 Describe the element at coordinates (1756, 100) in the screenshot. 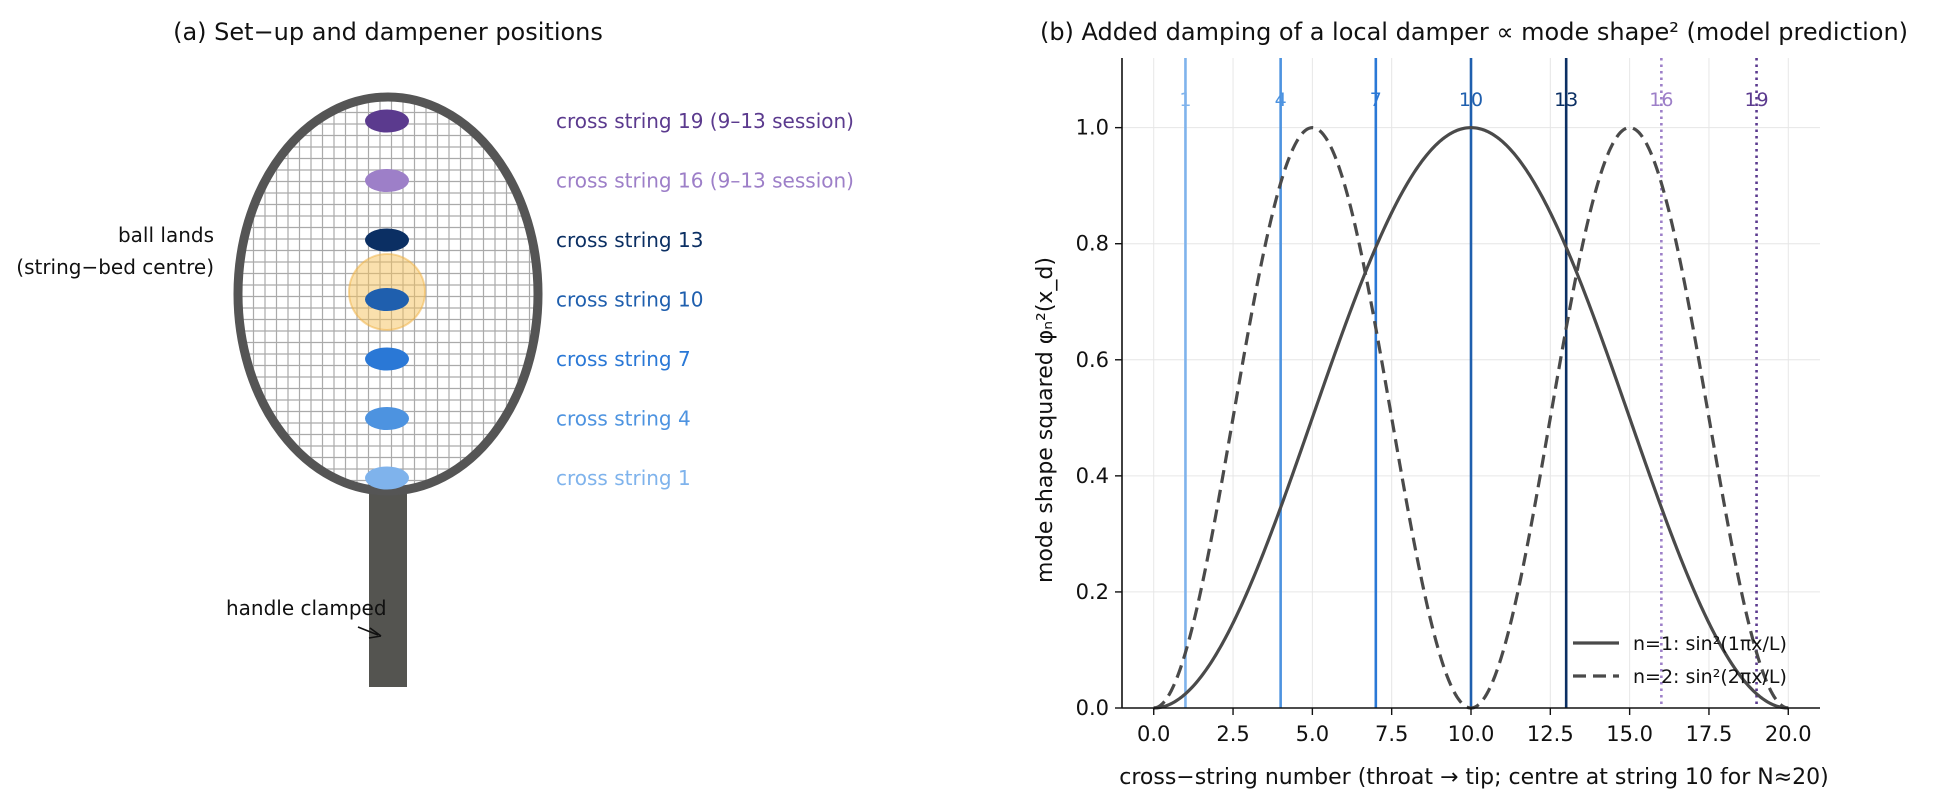

I see `damper-line-label-19: 19` at that location.